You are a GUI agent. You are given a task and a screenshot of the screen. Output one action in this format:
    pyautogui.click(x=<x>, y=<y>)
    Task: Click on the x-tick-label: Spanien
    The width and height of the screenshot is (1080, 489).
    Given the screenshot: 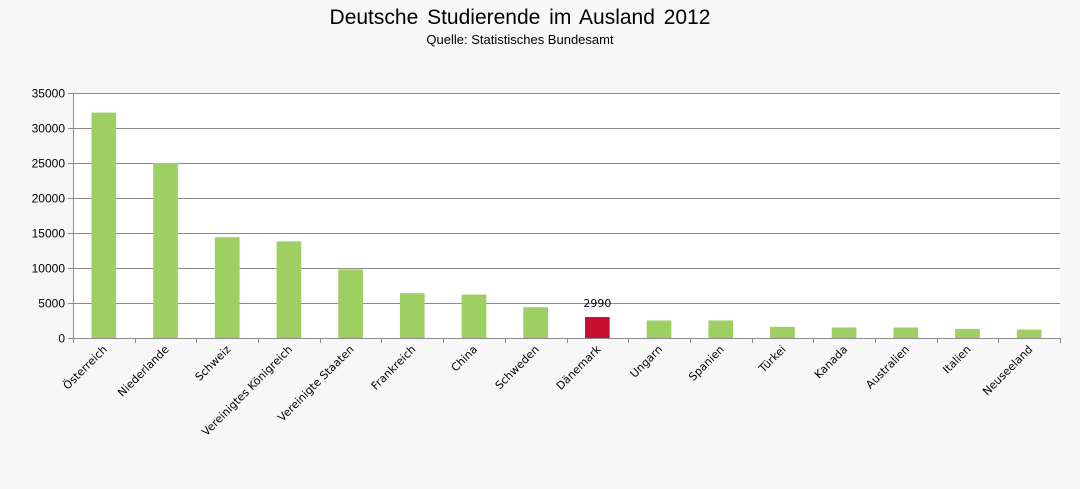 What is the action you would take?
    pyautogui.click(x=706, y=363)
    